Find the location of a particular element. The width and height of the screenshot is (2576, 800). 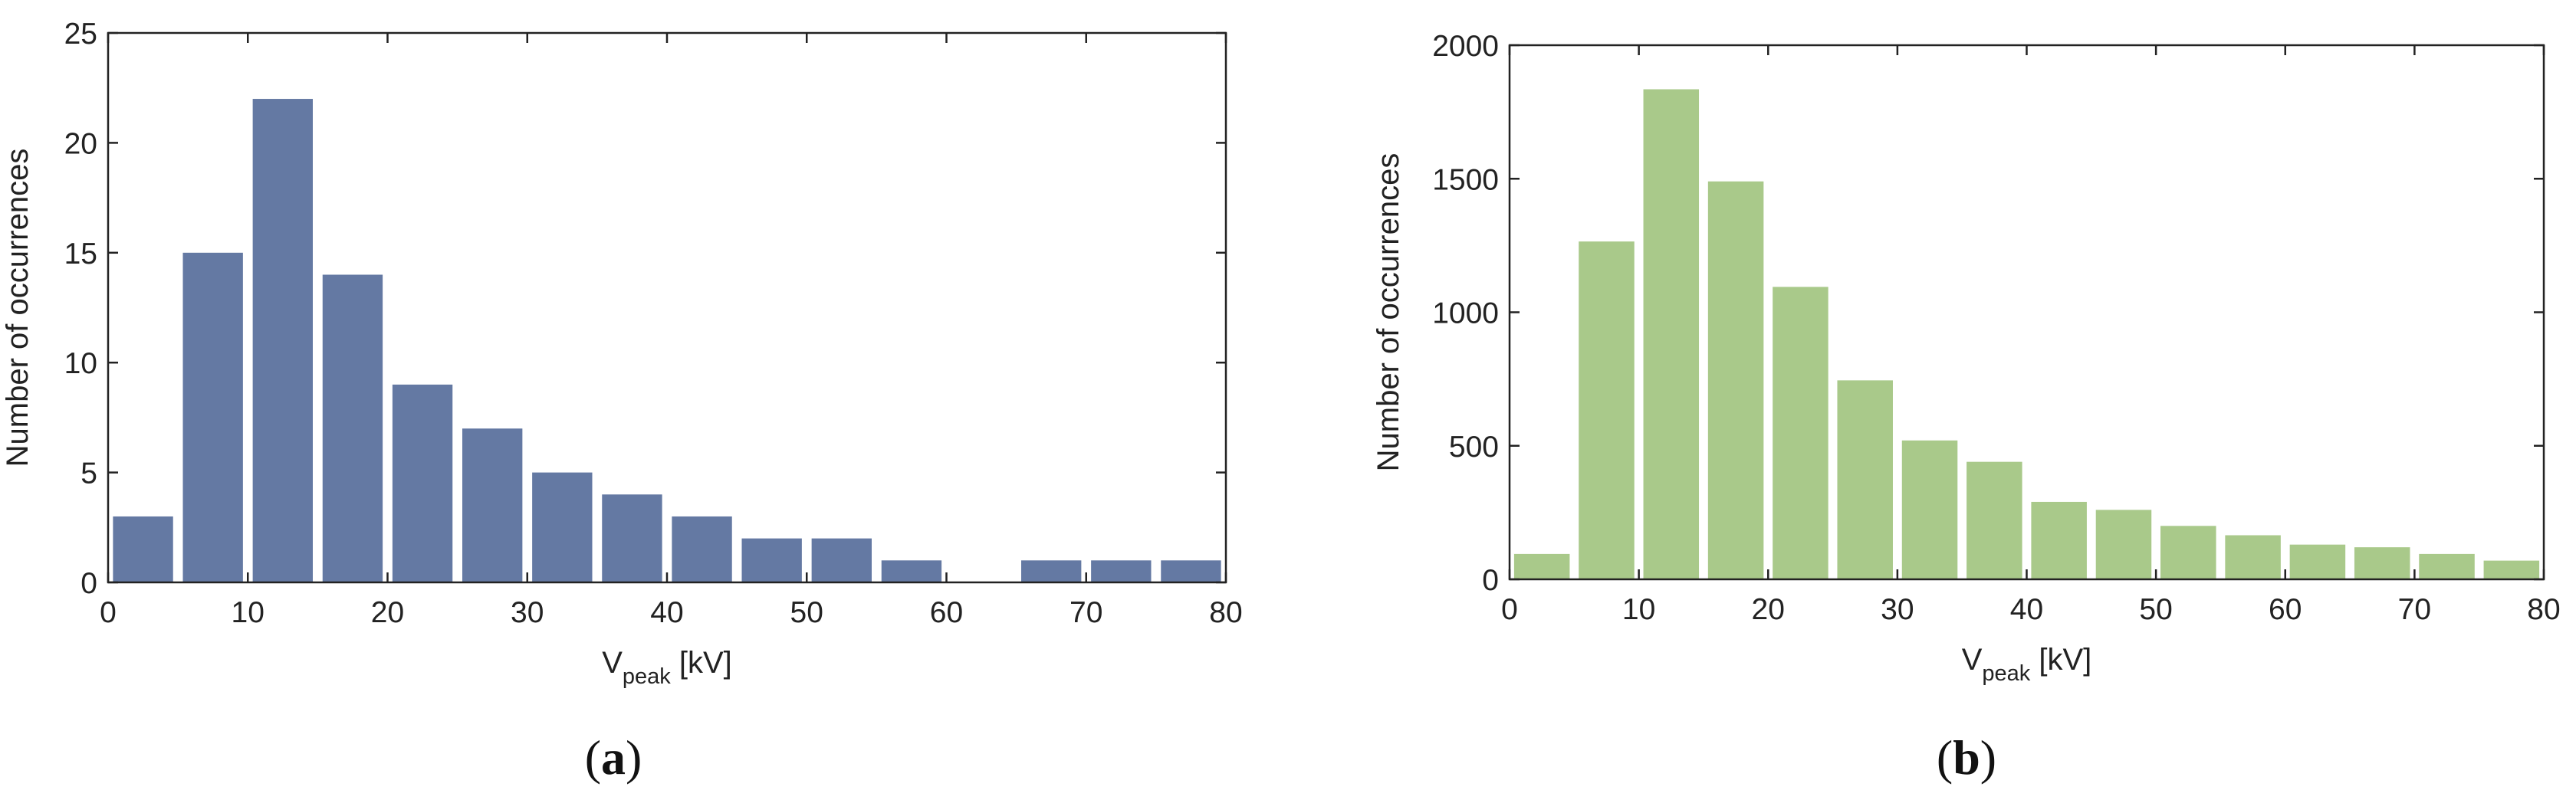

y-tick-label: 5 is located at coordinates (89, 474).